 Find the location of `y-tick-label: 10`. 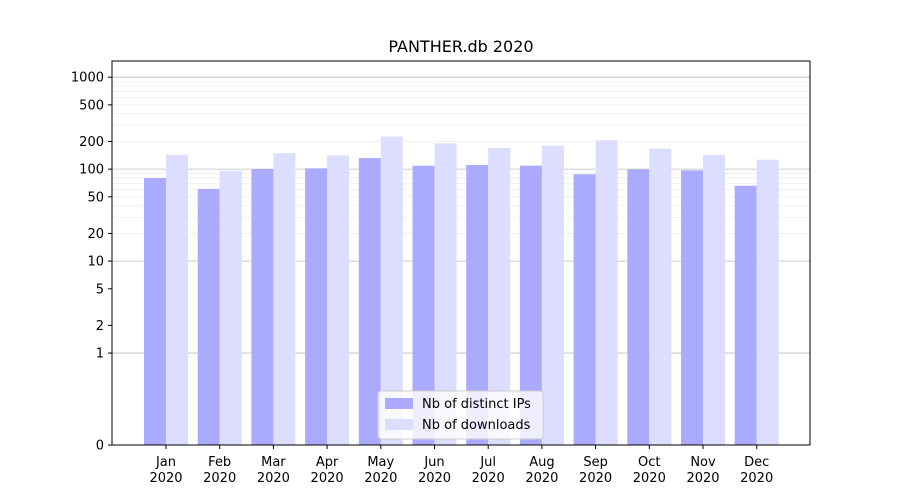

y-tick-label: 10 is located at coordinates (95, 262).